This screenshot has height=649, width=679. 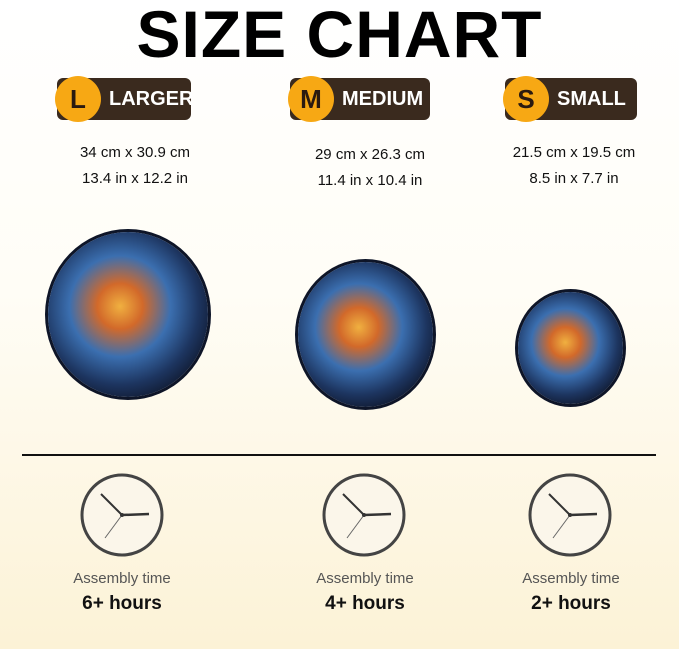 What do you see at coordinates (135, 178) in the screenshot?
I see `dimension-in: 13.4 in x 12.2 in` at bounding box center [135, 178].